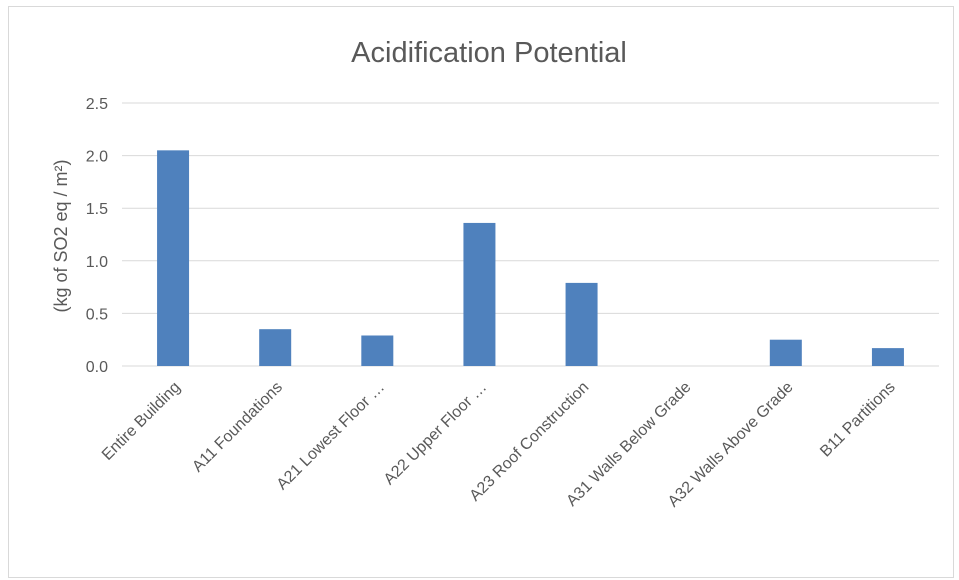 Image resolution: width=959 pixels, height=580 pixels. What do you see at coordinates (97, 157) in the screenshot?
I see `y-tick-label: 2.0` at bounding box center [97, 157].